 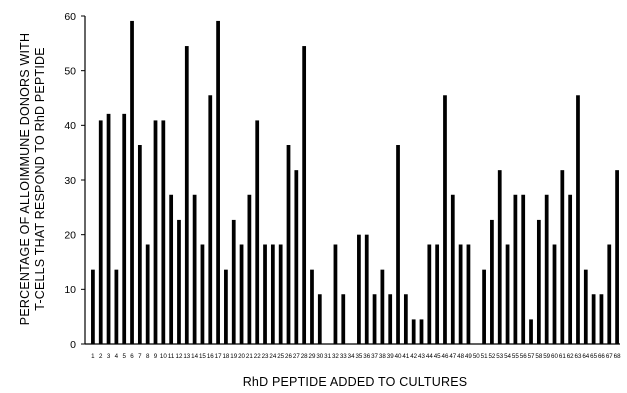 What do you see at coordinates (272, 356) in the screenshot?
I see `x-tick-label: 24` at bounding box center [272, 356].